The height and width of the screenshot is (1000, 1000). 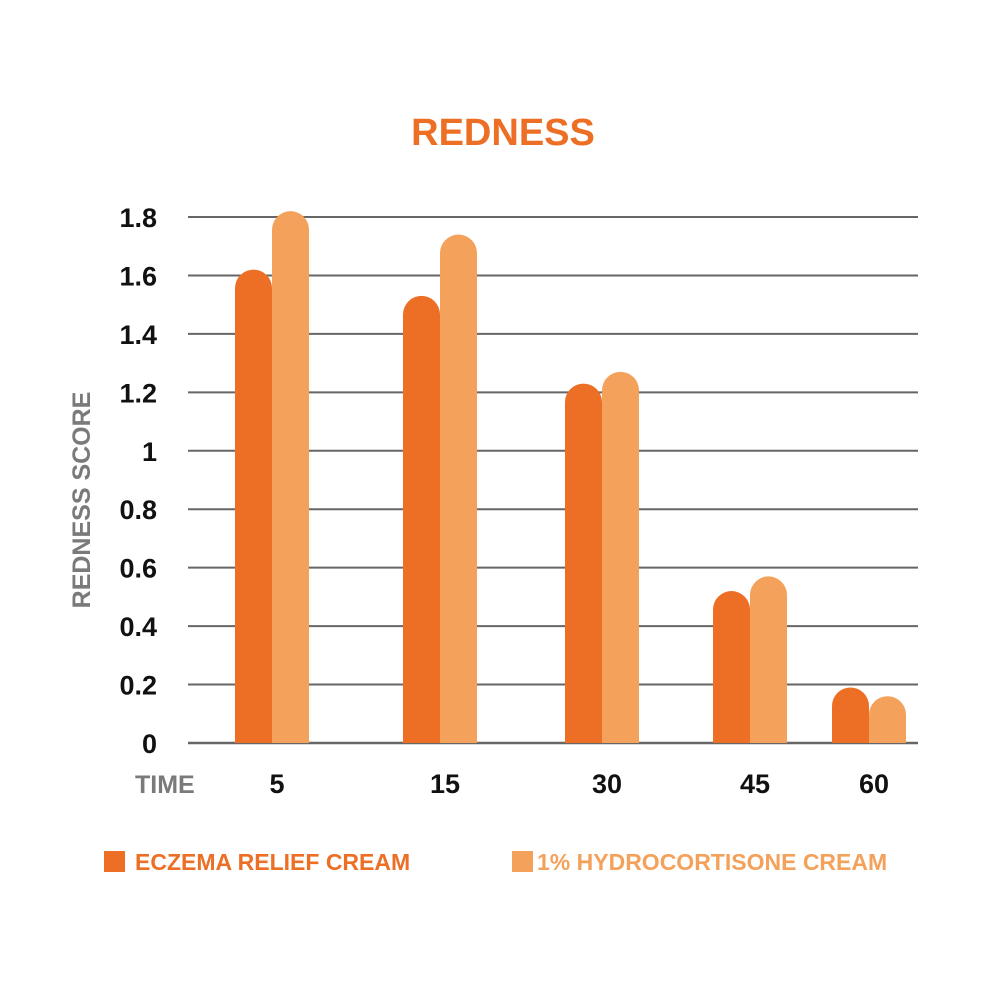 What do you see at coordinates (138, 218) in the screenshot?
I see `y-tick-label: 1.8` at bounding box center [138, 218].